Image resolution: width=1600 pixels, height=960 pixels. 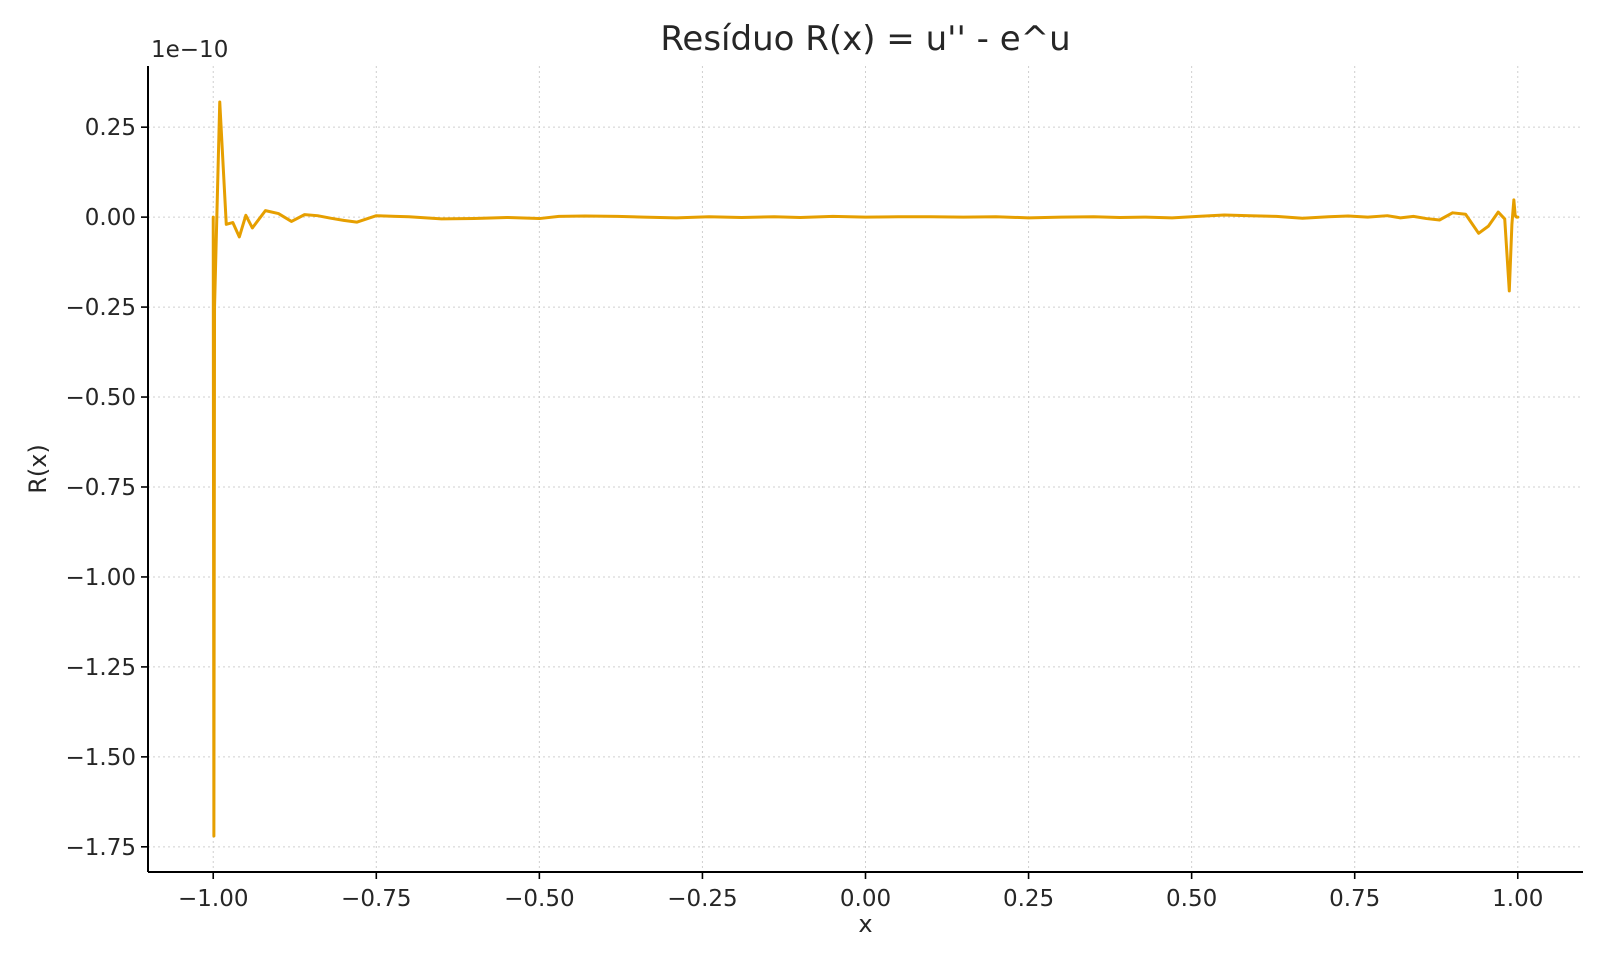 I want to click on y-tick-label: −0.25, so click(x=101, y=308).